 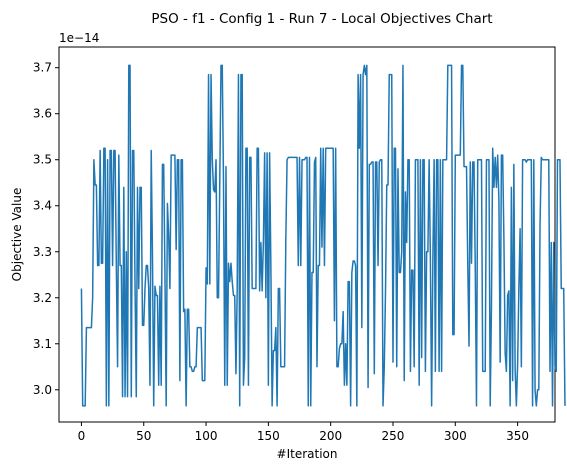 I want to click on y-tick-label: 3.7, so click(x=42, y=68).